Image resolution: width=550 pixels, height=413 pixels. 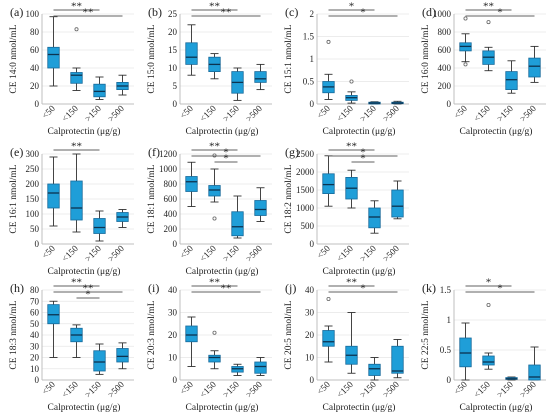 What do you see at coordinates (290, 288) in the screenshot?
I see `panel-label: (j)` at bounding box center [290, 288].